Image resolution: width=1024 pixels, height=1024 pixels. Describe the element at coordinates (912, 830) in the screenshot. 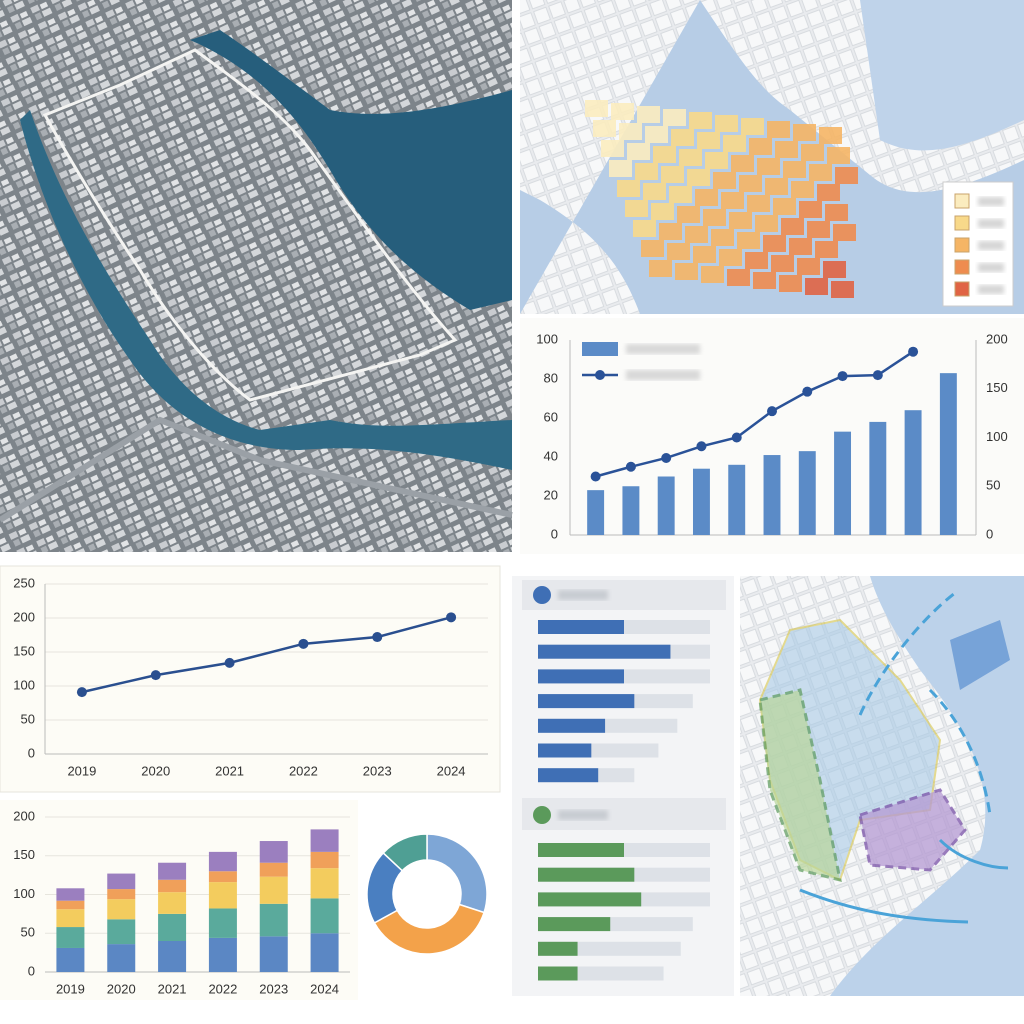

I see `zone-purple` at that location.